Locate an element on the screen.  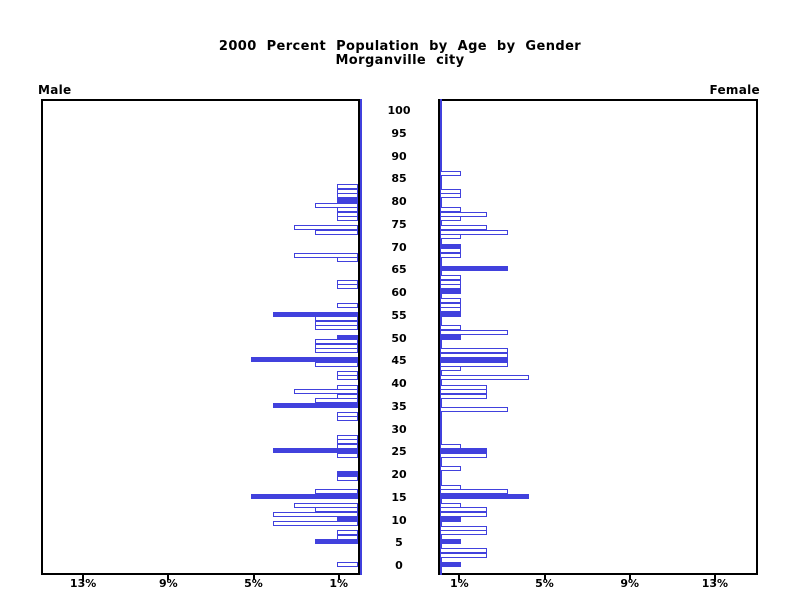
age-axis-tick-label: 15 is located at coordinates (399, 497).